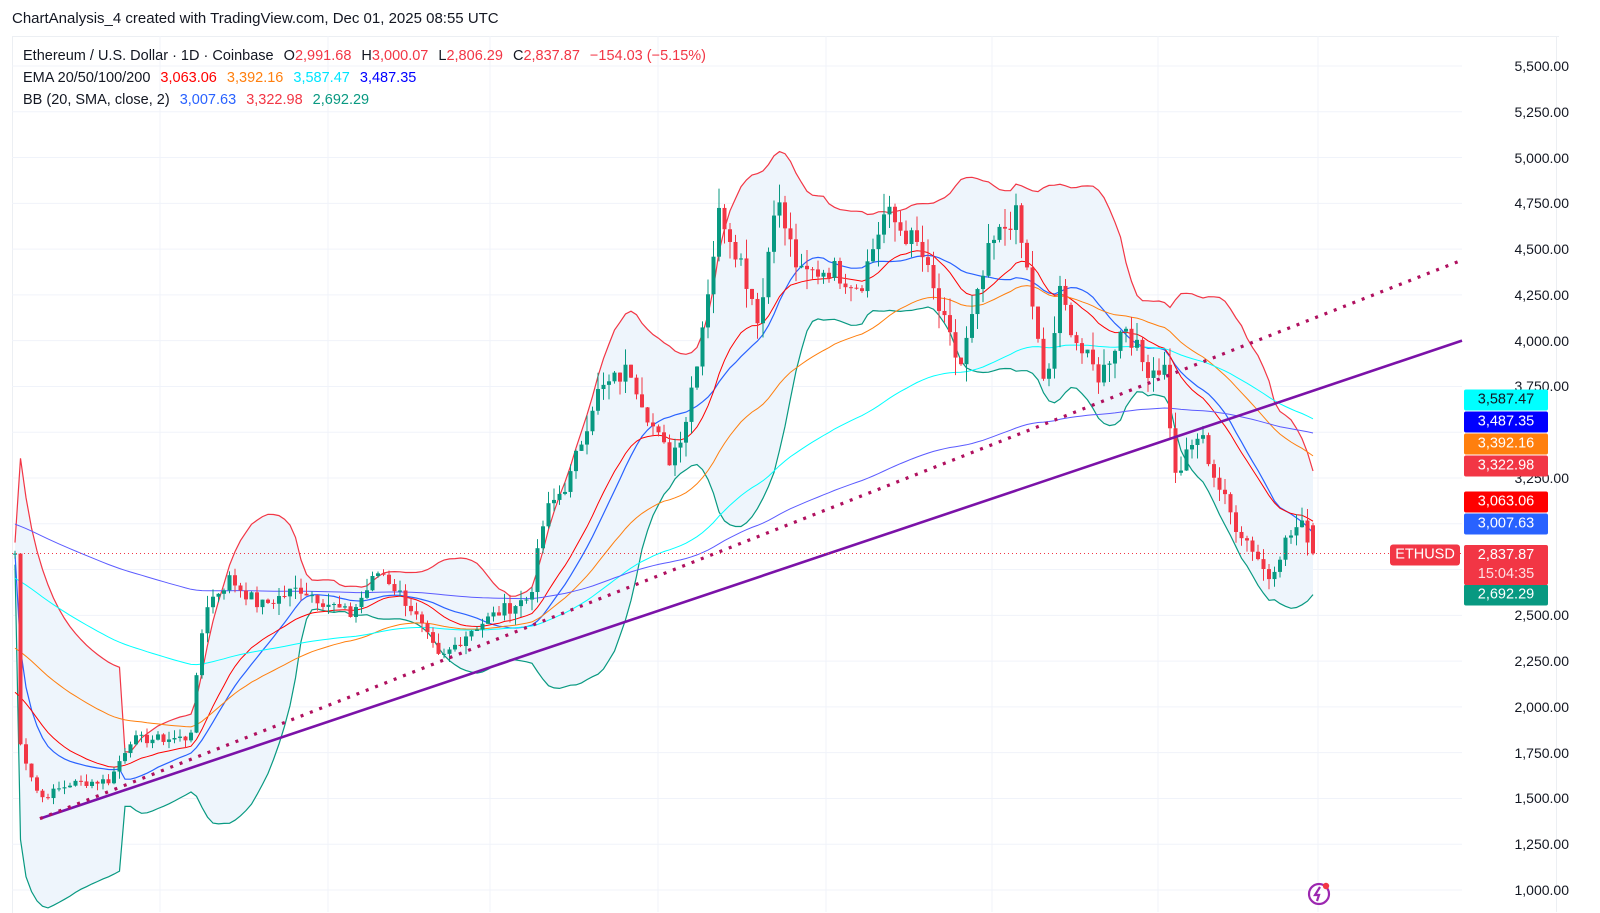 This screenshot has height=913, width=1600. Describe the element at coordinates (1506, 444) in the screenshot. I see `ema50-tag: 3,392.16` at that location.